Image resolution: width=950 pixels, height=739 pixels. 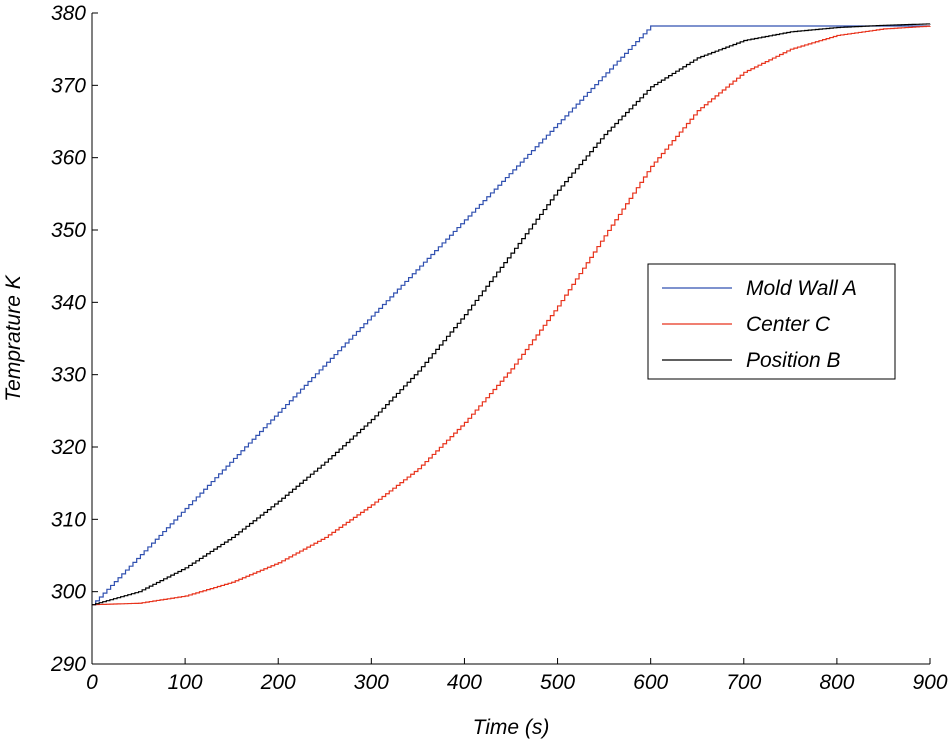 What do you see at coordinates (68, 375) in the screenshot?
I see `y-tick-label: 330` at bounding box center [68, 375].